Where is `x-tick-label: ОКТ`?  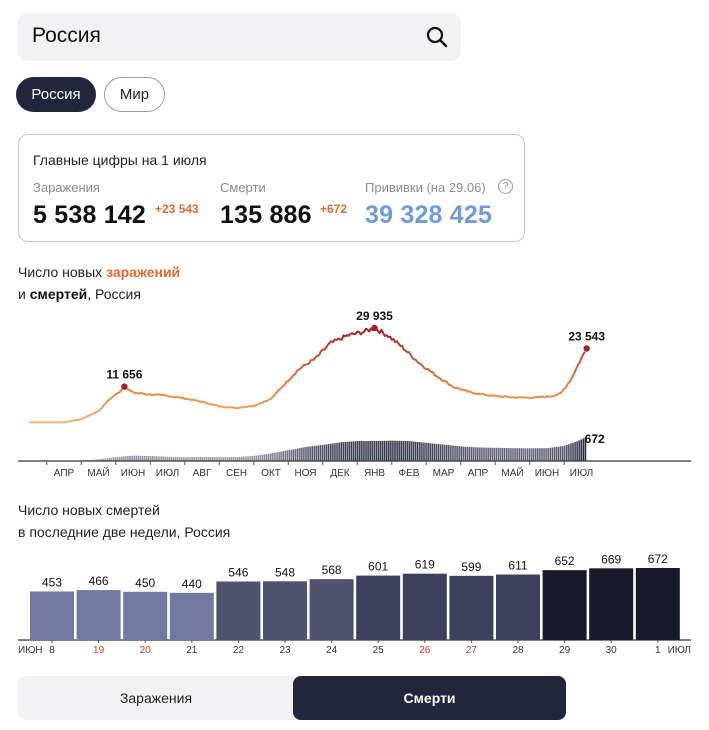 x-tick-label: ОКТ is located at coordinates (271, 473).